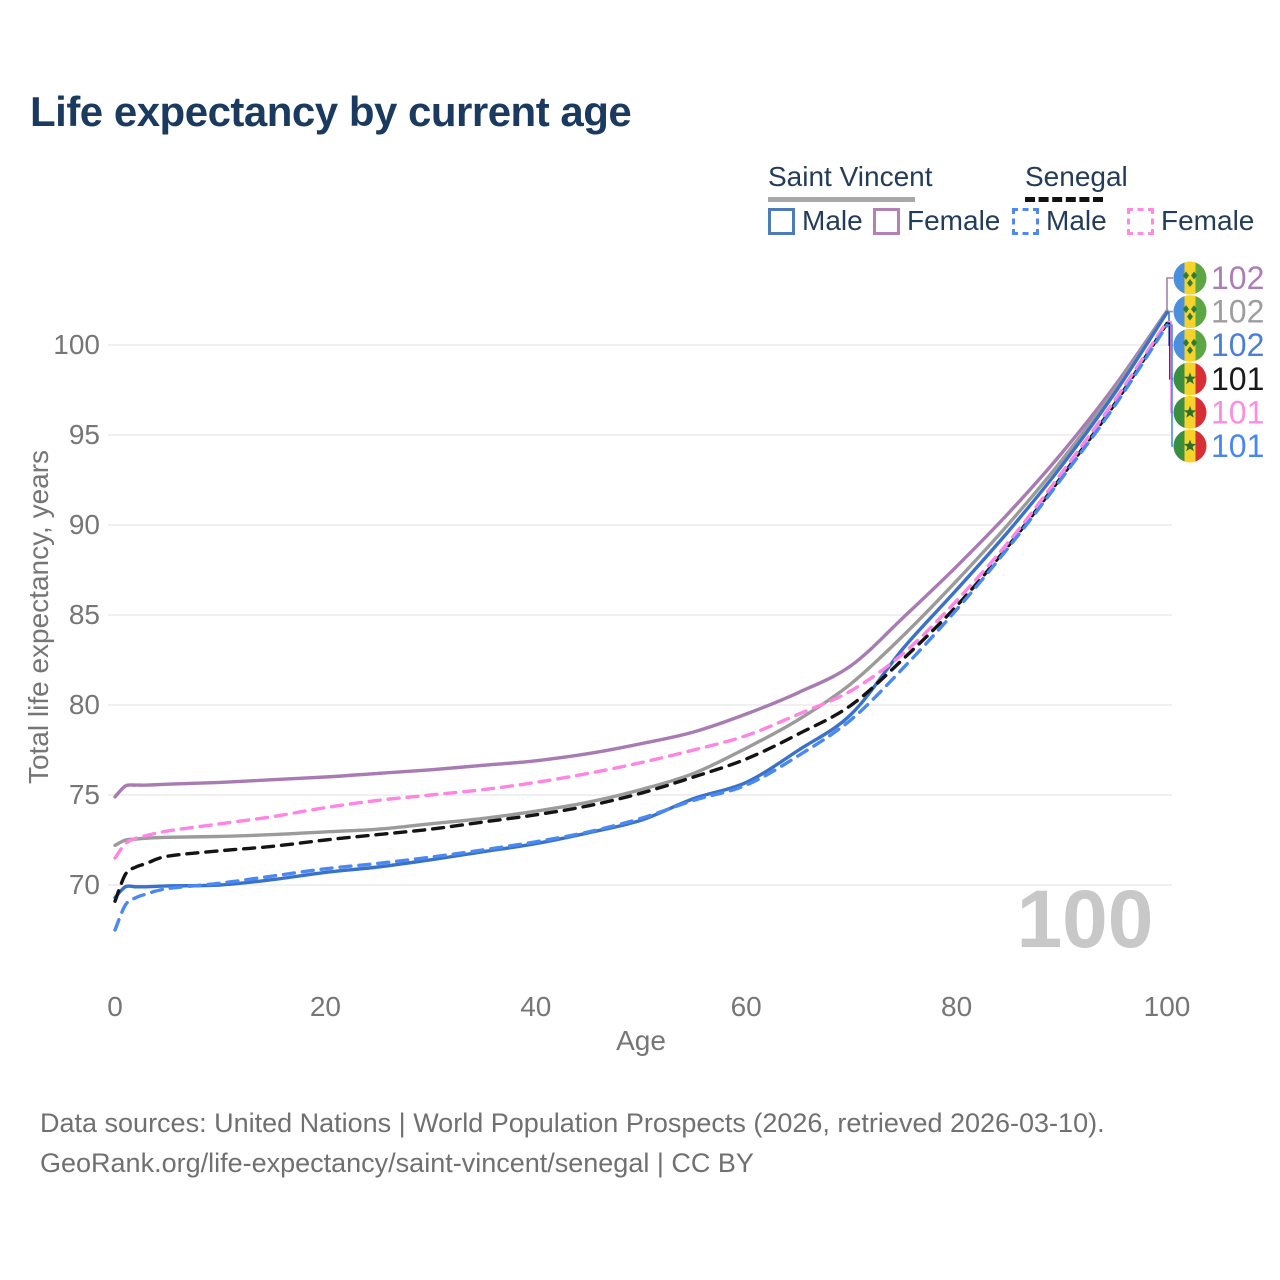 The width and height of the screenshot is (1280, 1280). What do you see at coordinates (1076, 176) in the screenshot?
I see `legend-group-senegal-label: Senegal` at bounding box center [1076, 176].